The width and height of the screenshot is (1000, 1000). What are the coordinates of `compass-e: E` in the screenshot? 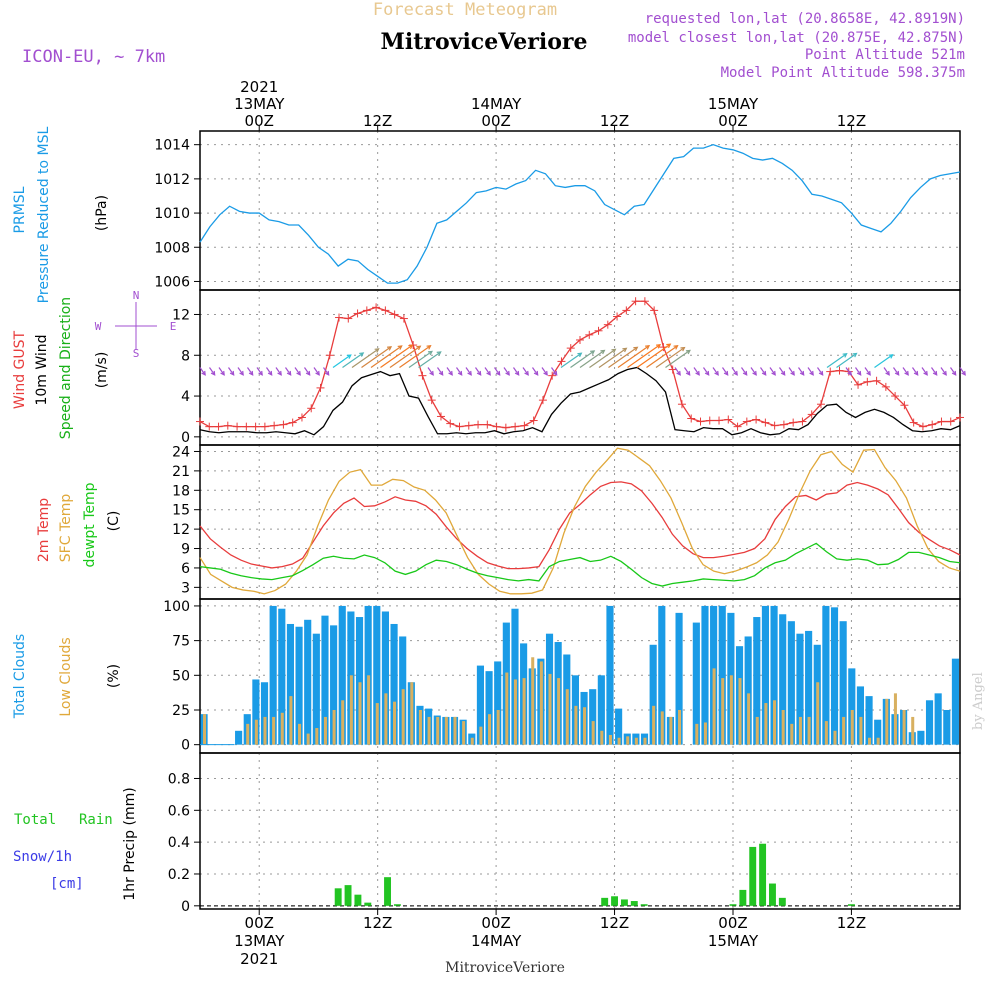 It's located at (173, 326).